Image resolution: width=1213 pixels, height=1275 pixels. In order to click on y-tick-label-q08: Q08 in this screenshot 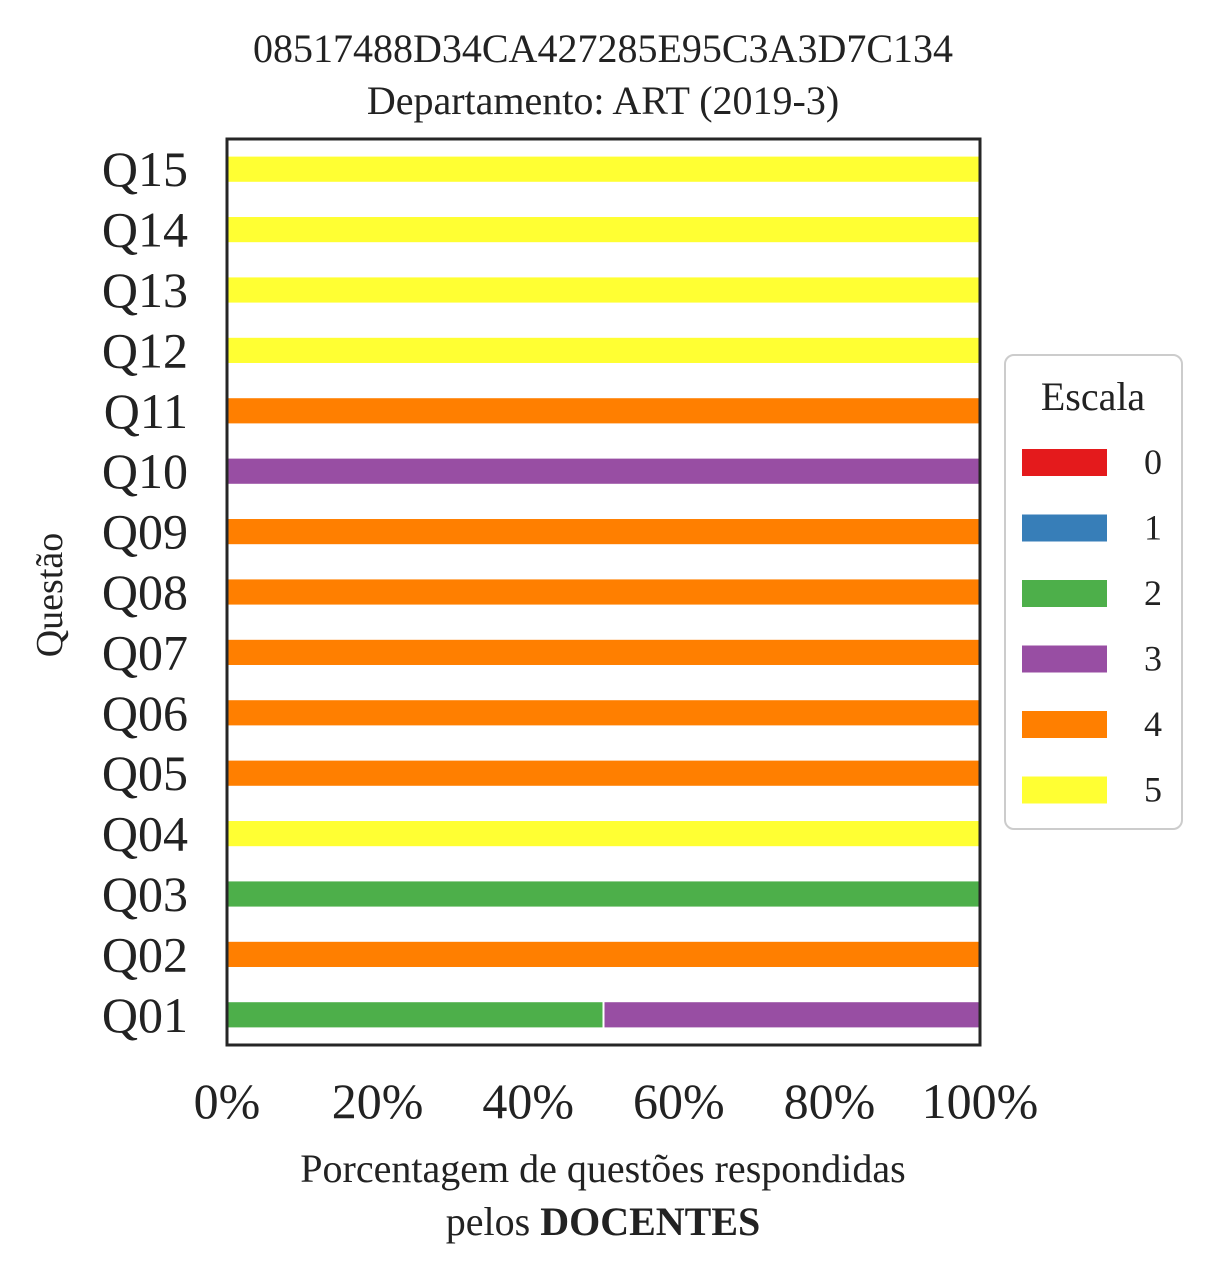, I will do `click(145, 592)`.